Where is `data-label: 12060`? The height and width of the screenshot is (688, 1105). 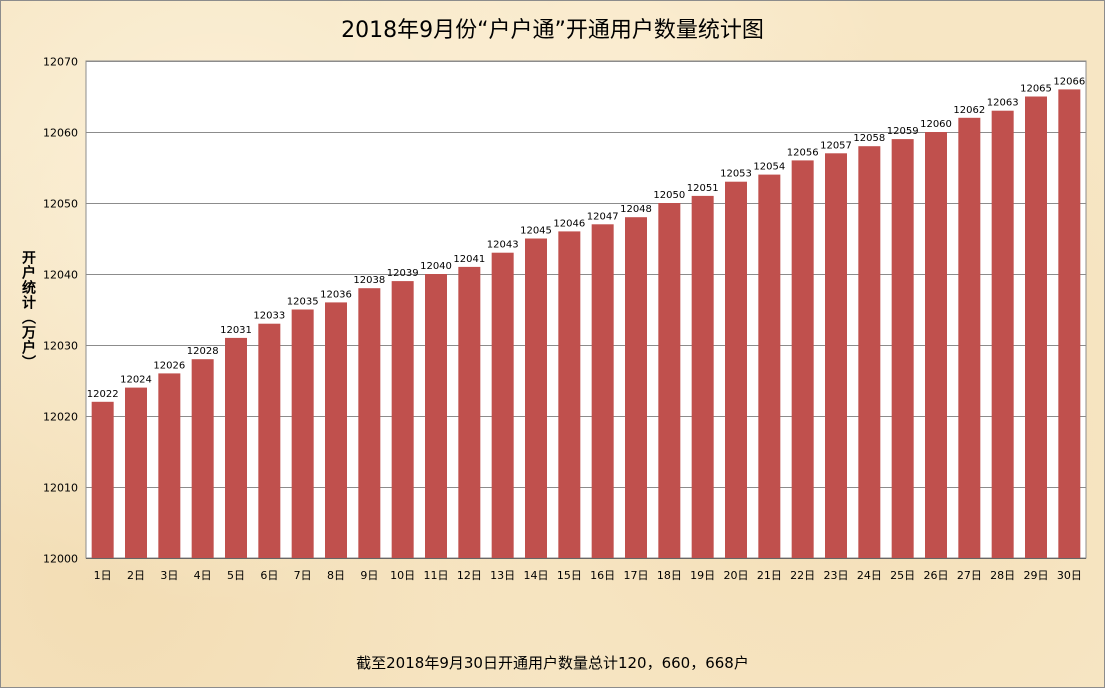 data-label: 12060 is located at coordinates (936, 124).